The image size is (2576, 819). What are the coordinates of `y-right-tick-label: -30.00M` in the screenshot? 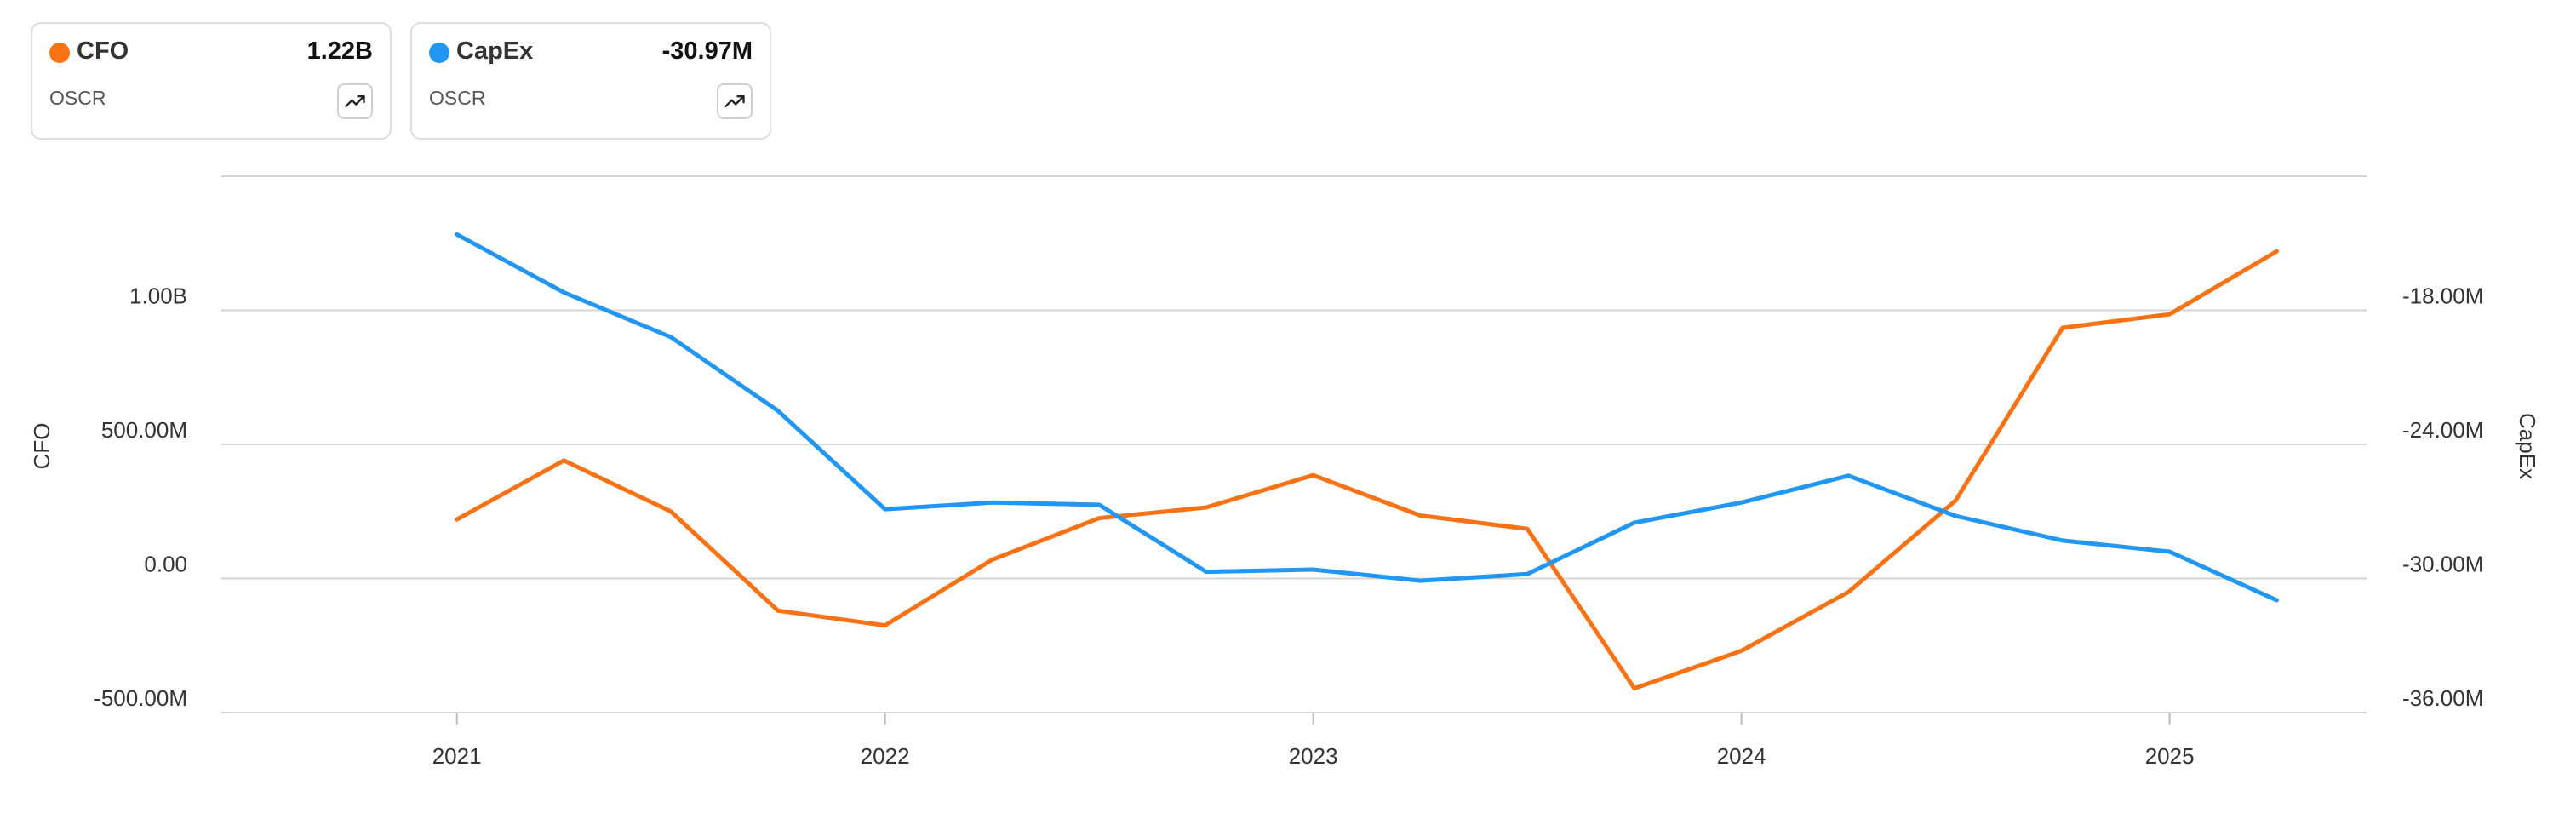 It's located at (2442, 564).